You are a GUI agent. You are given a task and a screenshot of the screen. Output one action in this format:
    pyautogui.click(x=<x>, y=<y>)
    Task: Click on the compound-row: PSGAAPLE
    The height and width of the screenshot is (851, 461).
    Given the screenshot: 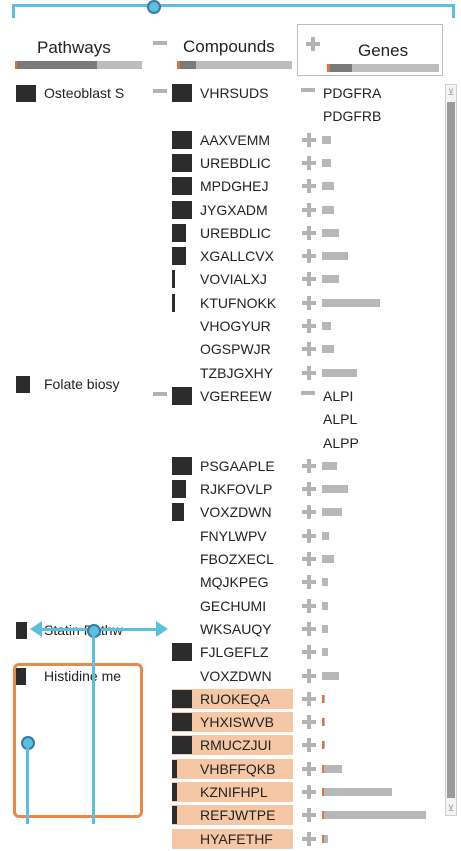 What is the action you would take?
    pyautogui.click(x=295, y=466)
    